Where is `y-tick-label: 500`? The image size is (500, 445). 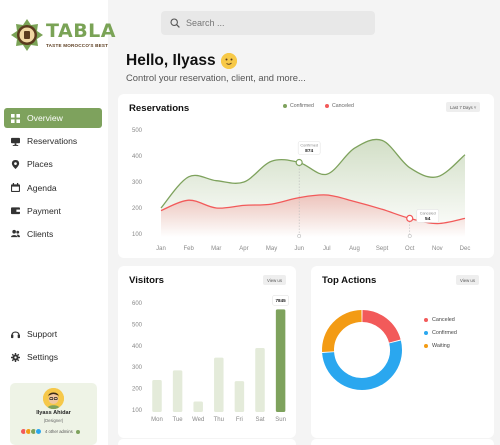
y-tick-label: 500 is located at coordinates (137, 325).